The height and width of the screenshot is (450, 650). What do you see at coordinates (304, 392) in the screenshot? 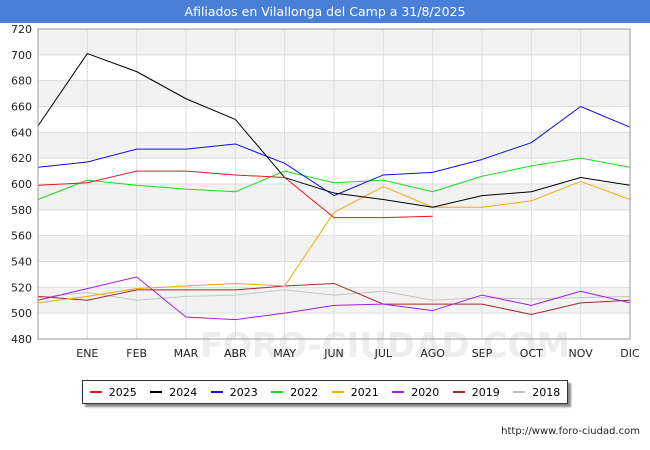
I see `legend-label: 2022` at bounding box center [304, 392].